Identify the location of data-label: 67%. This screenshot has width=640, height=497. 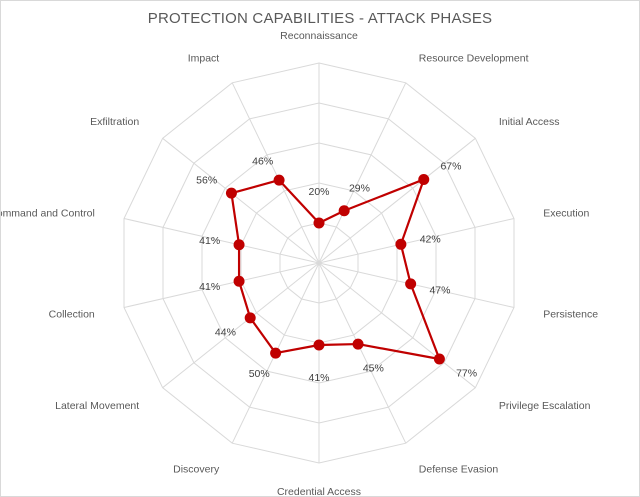
(450, 167).